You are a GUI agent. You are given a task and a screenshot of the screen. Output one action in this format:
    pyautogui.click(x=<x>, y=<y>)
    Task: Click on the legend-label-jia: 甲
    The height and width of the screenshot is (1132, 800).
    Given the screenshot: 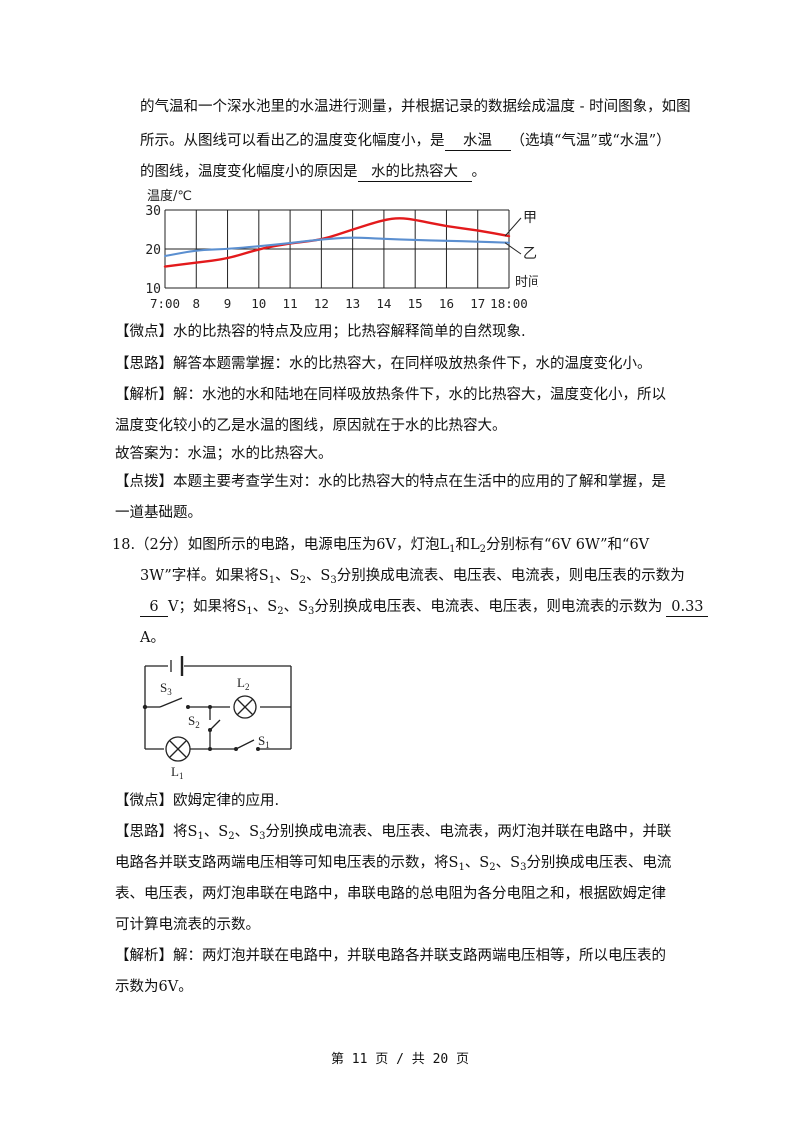 What is the action you would take?
    pyautogui.click(x=530, y=218)
    